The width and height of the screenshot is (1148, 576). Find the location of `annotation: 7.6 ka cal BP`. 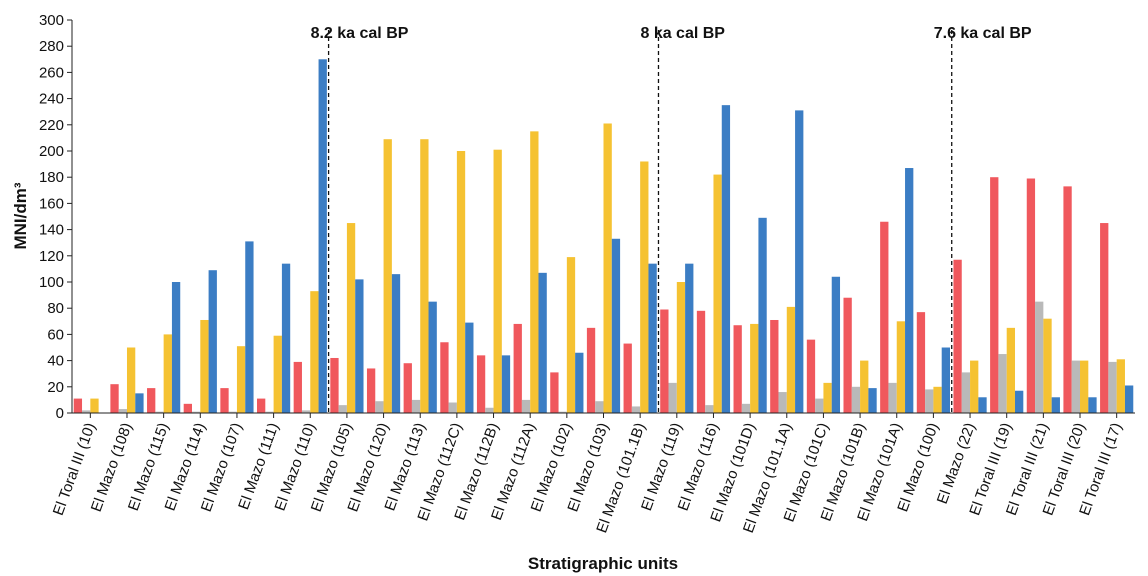

annotation: 7.6 ka cal BP is located at coordinates (983, 33).